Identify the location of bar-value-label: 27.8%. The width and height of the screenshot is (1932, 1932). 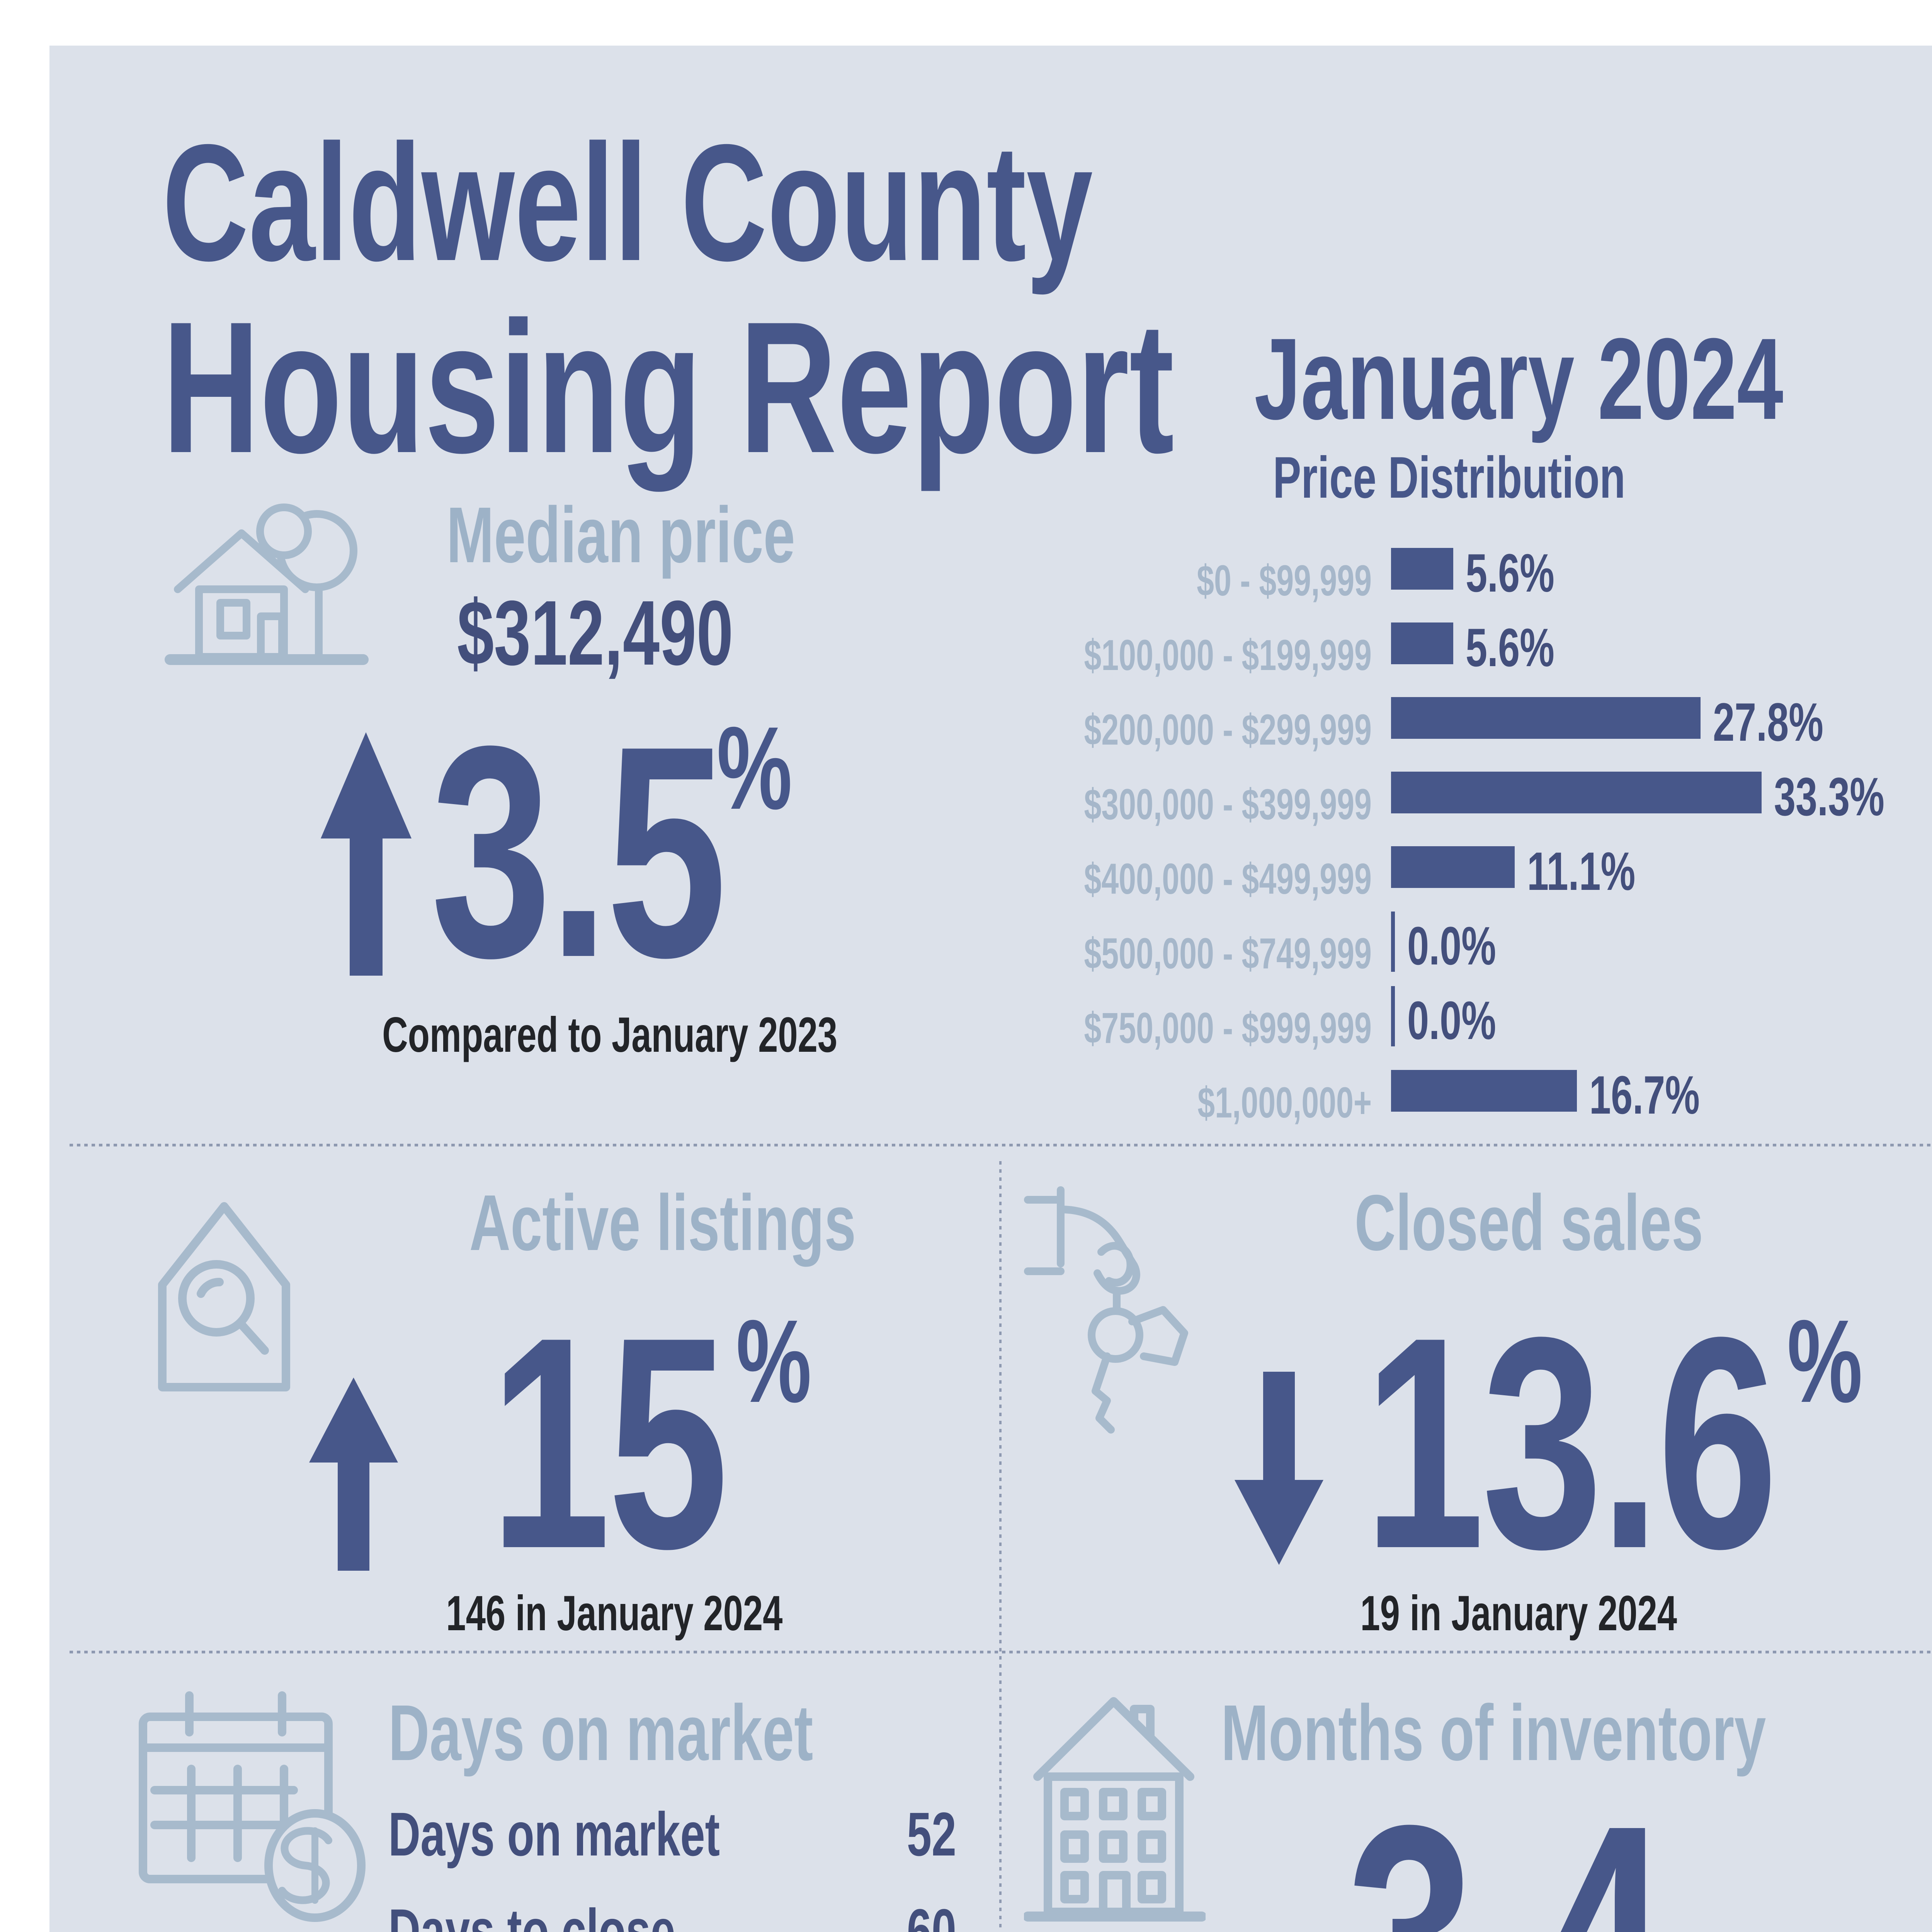
(1789, 722).